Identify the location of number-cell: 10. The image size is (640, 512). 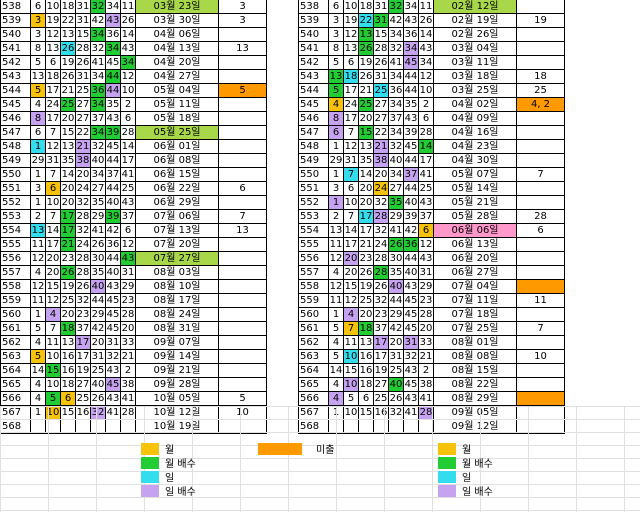
(351, 6).